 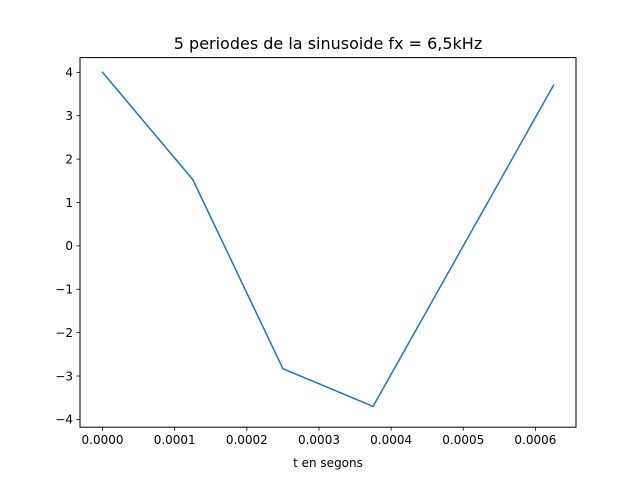 I want to click on x-tick-label: 0.0001, so click(x=175, y=440).